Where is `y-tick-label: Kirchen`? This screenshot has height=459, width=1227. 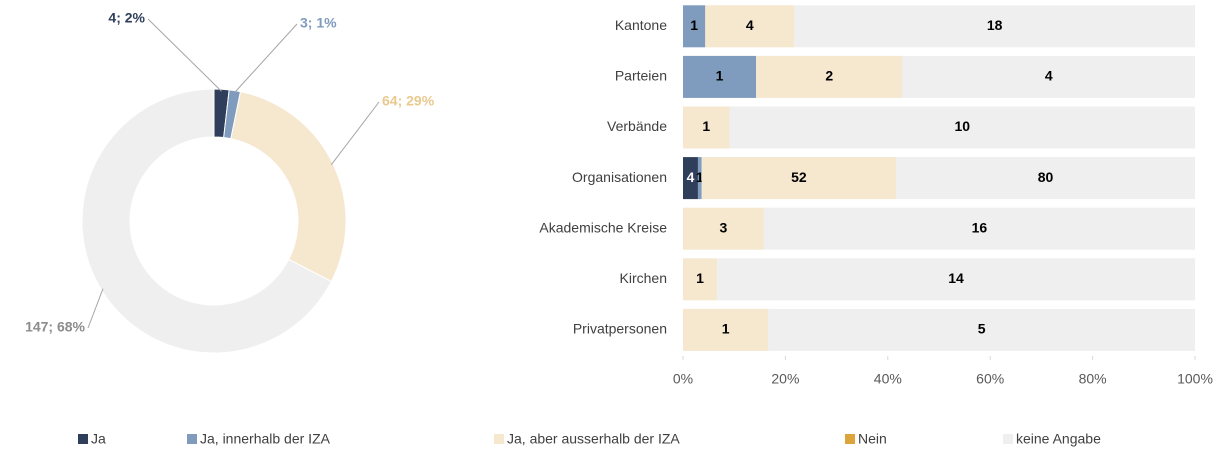 y-tick-label: Kirchen is located at coordinates (643, 278).